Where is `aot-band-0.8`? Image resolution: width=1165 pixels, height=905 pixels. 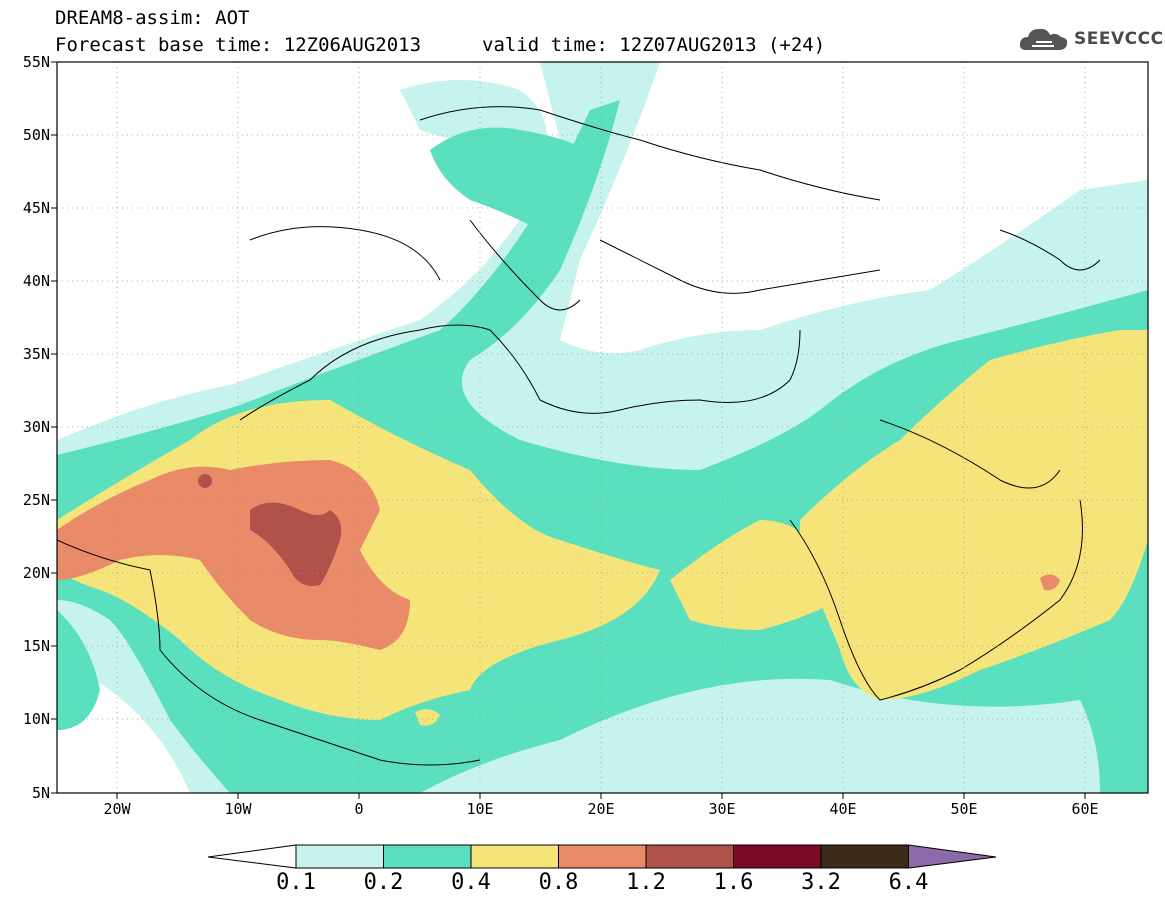
aot-band-0.8 is located at coordinates (233, 555).